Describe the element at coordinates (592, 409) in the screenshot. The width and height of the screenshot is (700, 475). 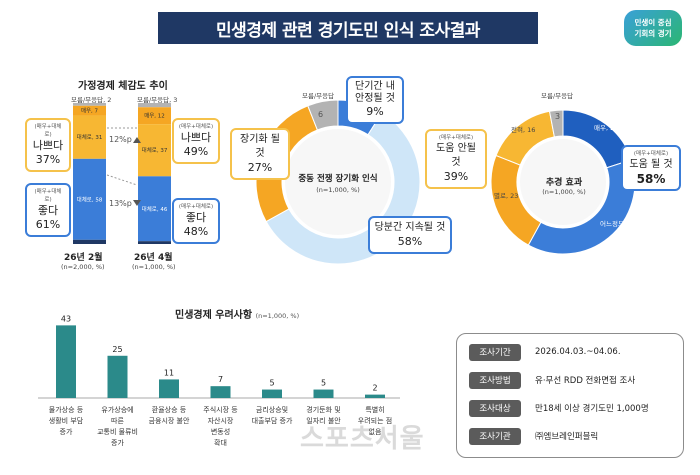
I see `survey-info-value: 만18세 이상 경기도민 1,000명` at that location.